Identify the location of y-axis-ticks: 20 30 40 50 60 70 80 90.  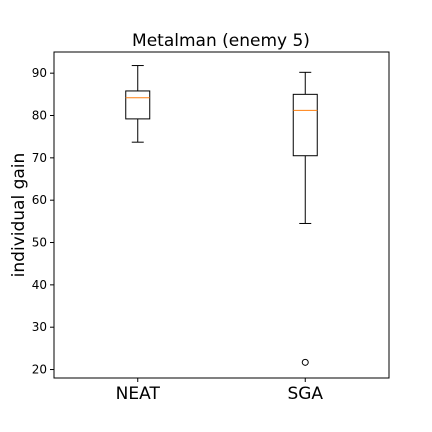
(43, 221).